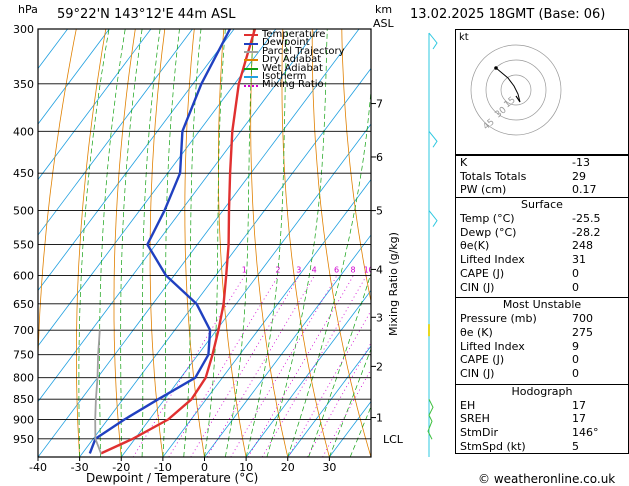 The width and height of the screenshot is (629, 486). Describe the element at coordinates (496, 68) in the screenshot. I see `hodograph-start-point` at that location.